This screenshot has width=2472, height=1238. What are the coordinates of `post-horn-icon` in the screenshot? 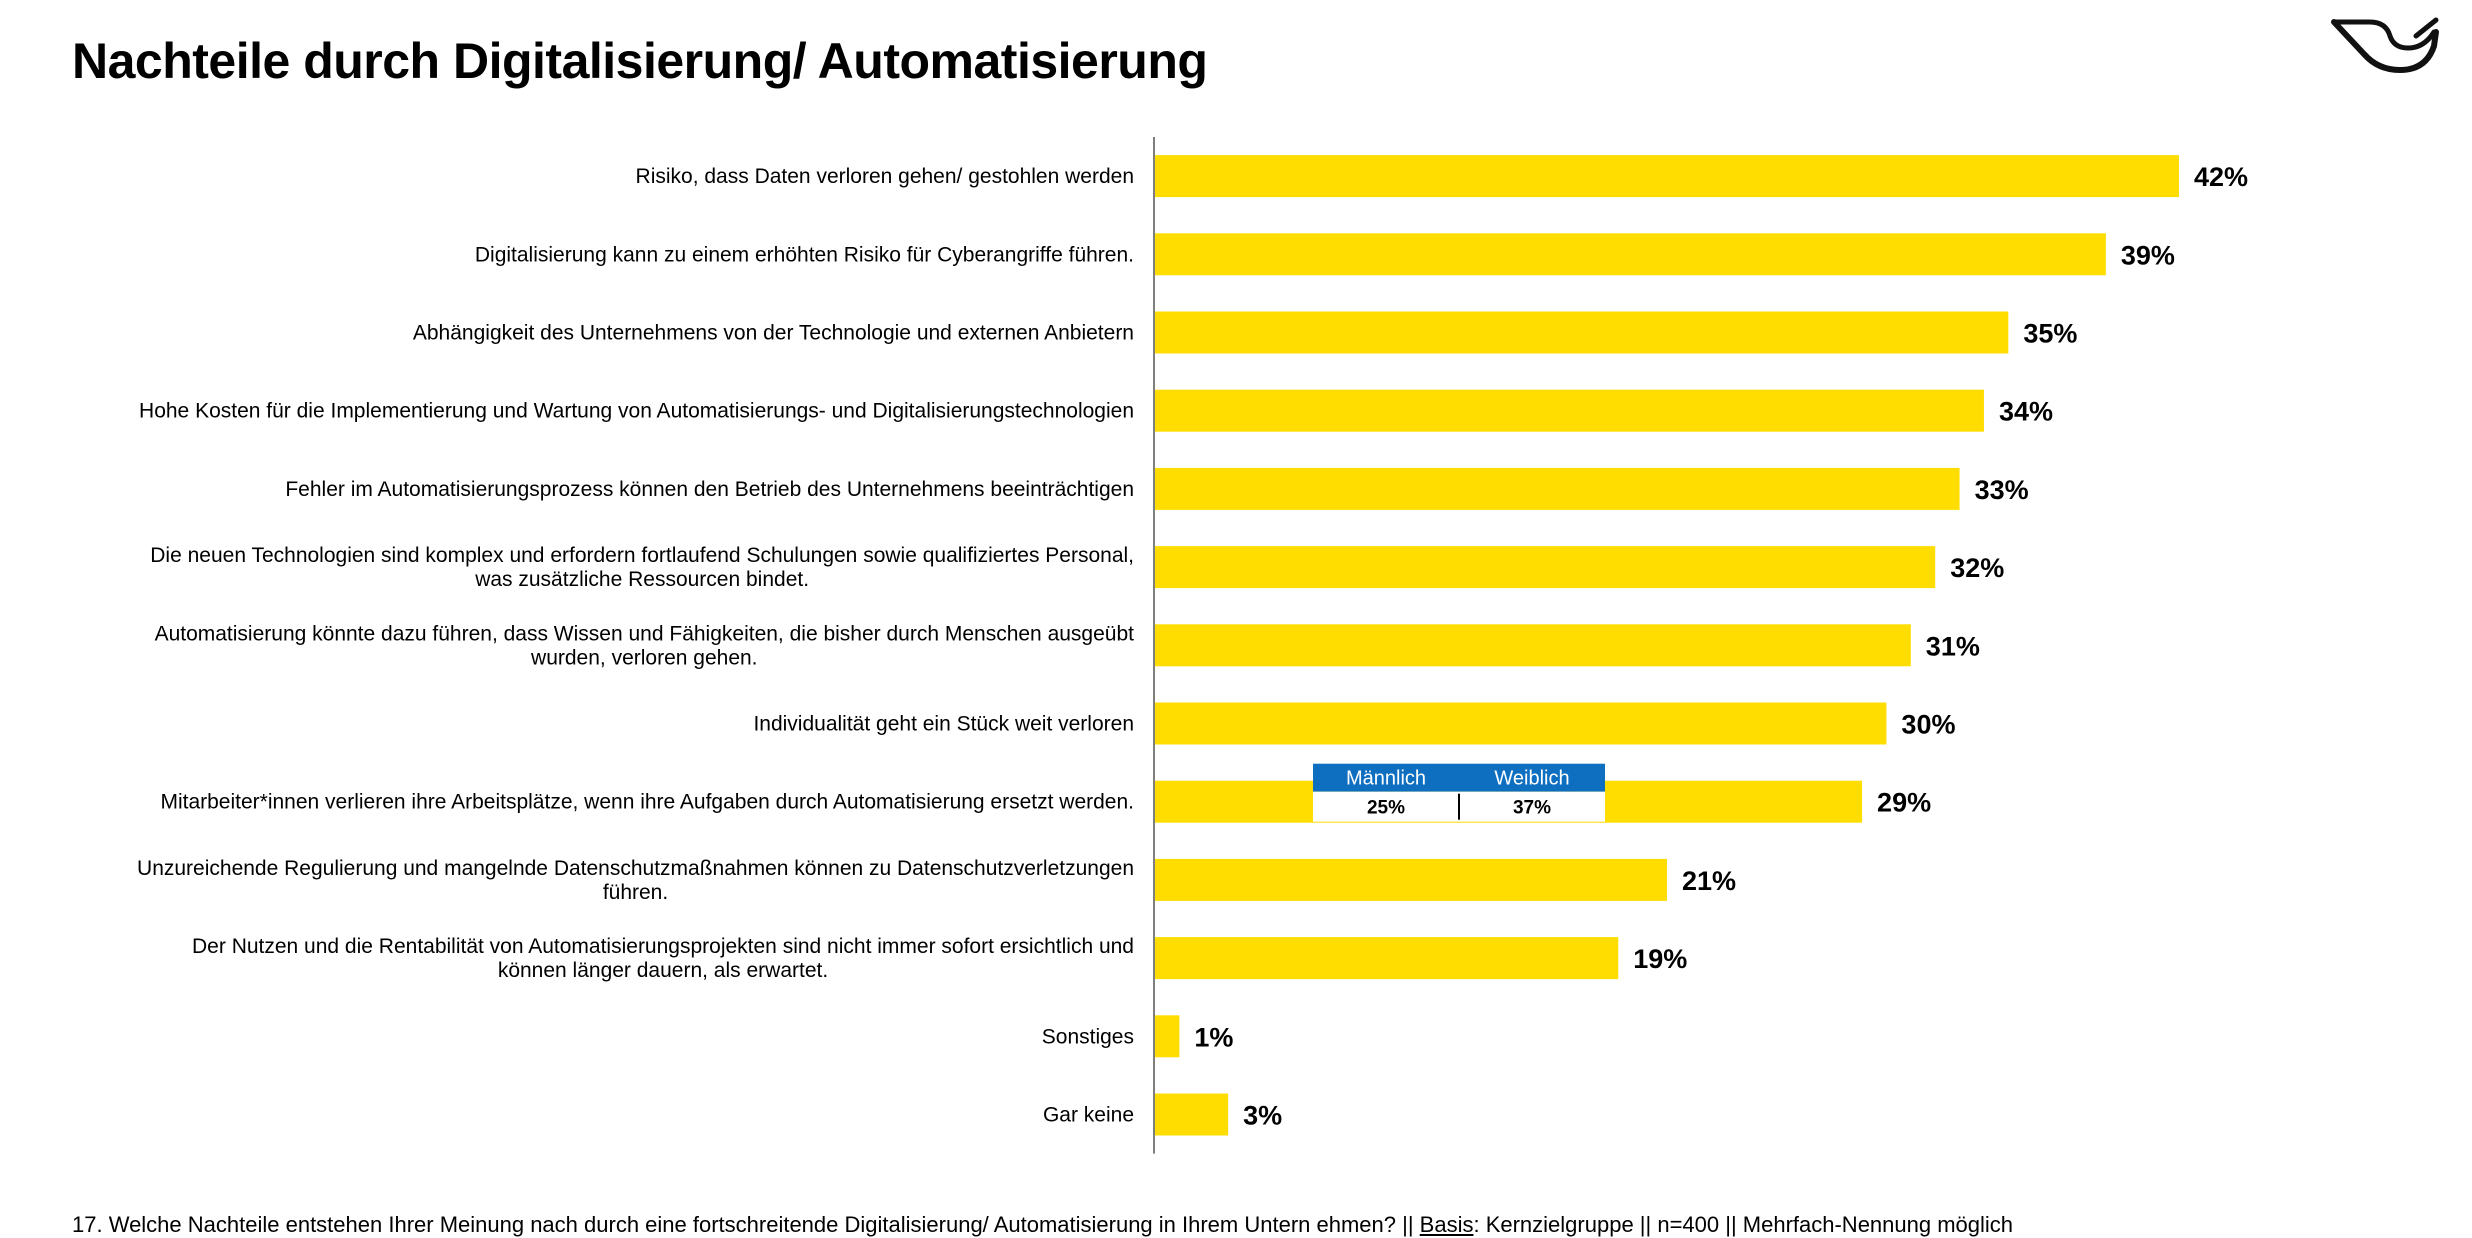 It's located at (2385, 45).